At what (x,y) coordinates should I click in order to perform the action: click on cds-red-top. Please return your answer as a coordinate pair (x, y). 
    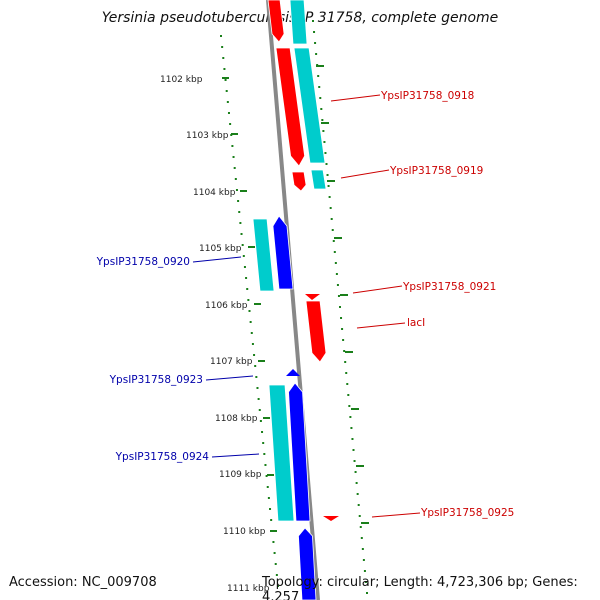
    Looking at the image, I should click on (276, 21).